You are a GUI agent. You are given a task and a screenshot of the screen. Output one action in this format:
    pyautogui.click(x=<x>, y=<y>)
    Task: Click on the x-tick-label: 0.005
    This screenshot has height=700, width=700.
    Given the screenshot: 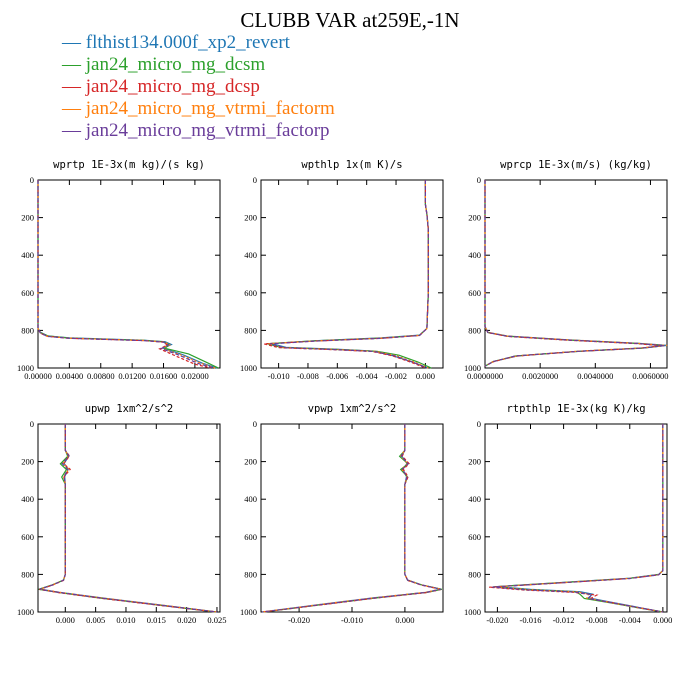 What is the action you would take?
    pyautogui.click(x=95, y=620)
    